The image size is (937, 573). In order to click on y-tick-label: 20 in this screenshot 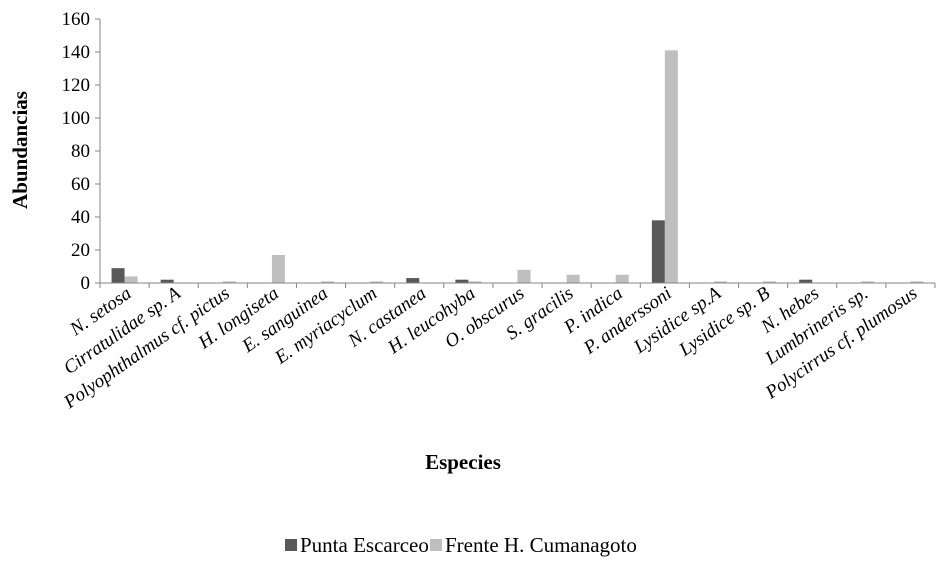, I will do `click(80, 250)`.